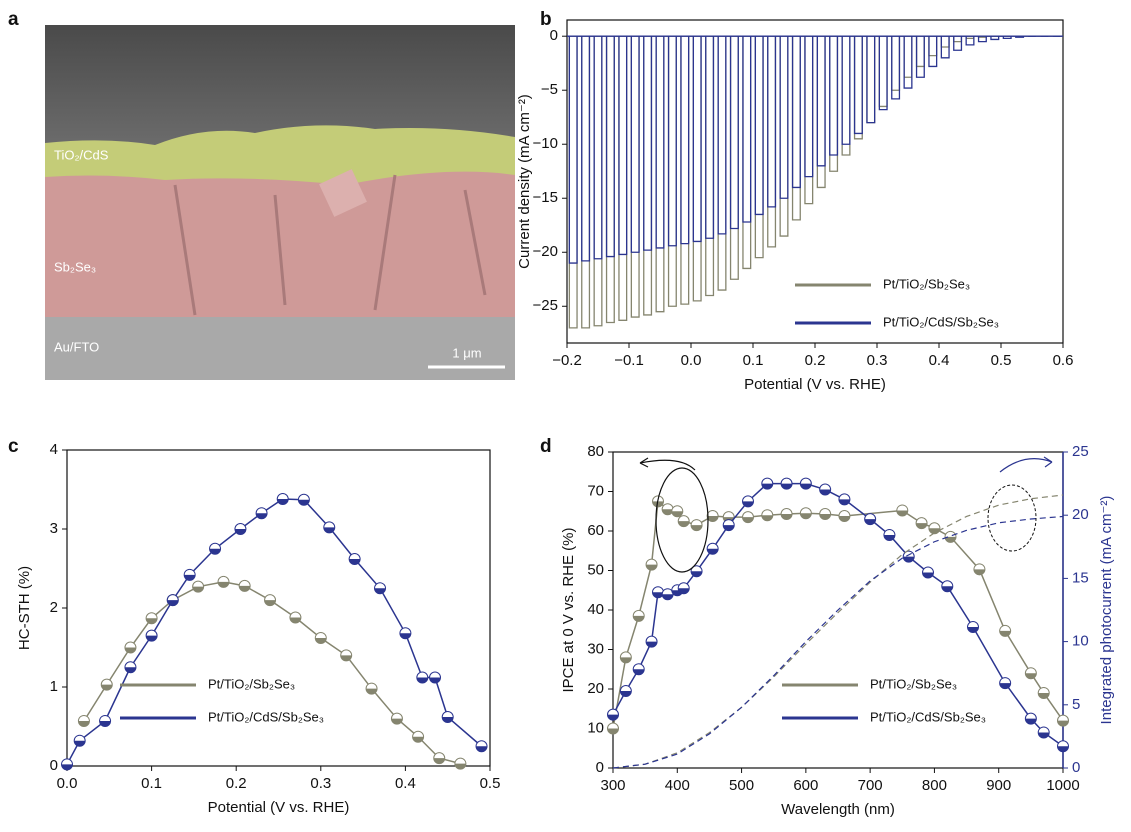  Describe the element at coordinates (1063, 360) in the screenshot. I see `x-tick-label: 0.6` at that location.